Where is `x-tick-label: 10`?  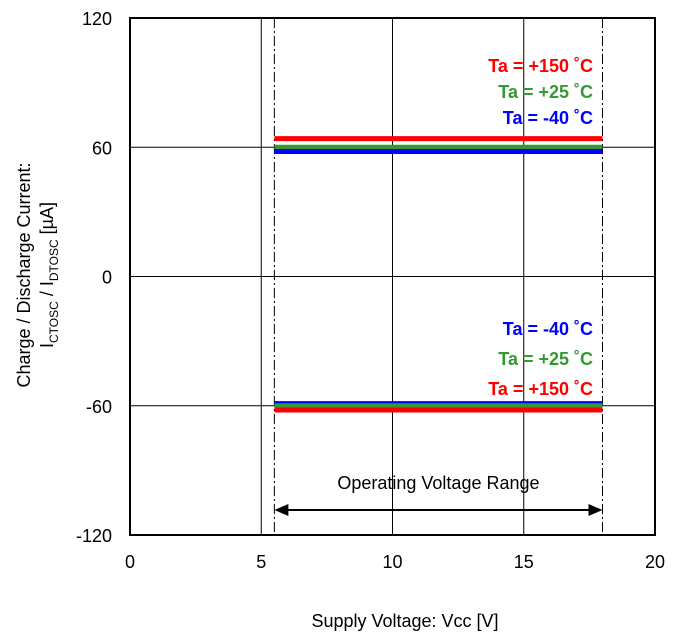
x-tick-label: 10 is located at coordinates (392, 562).